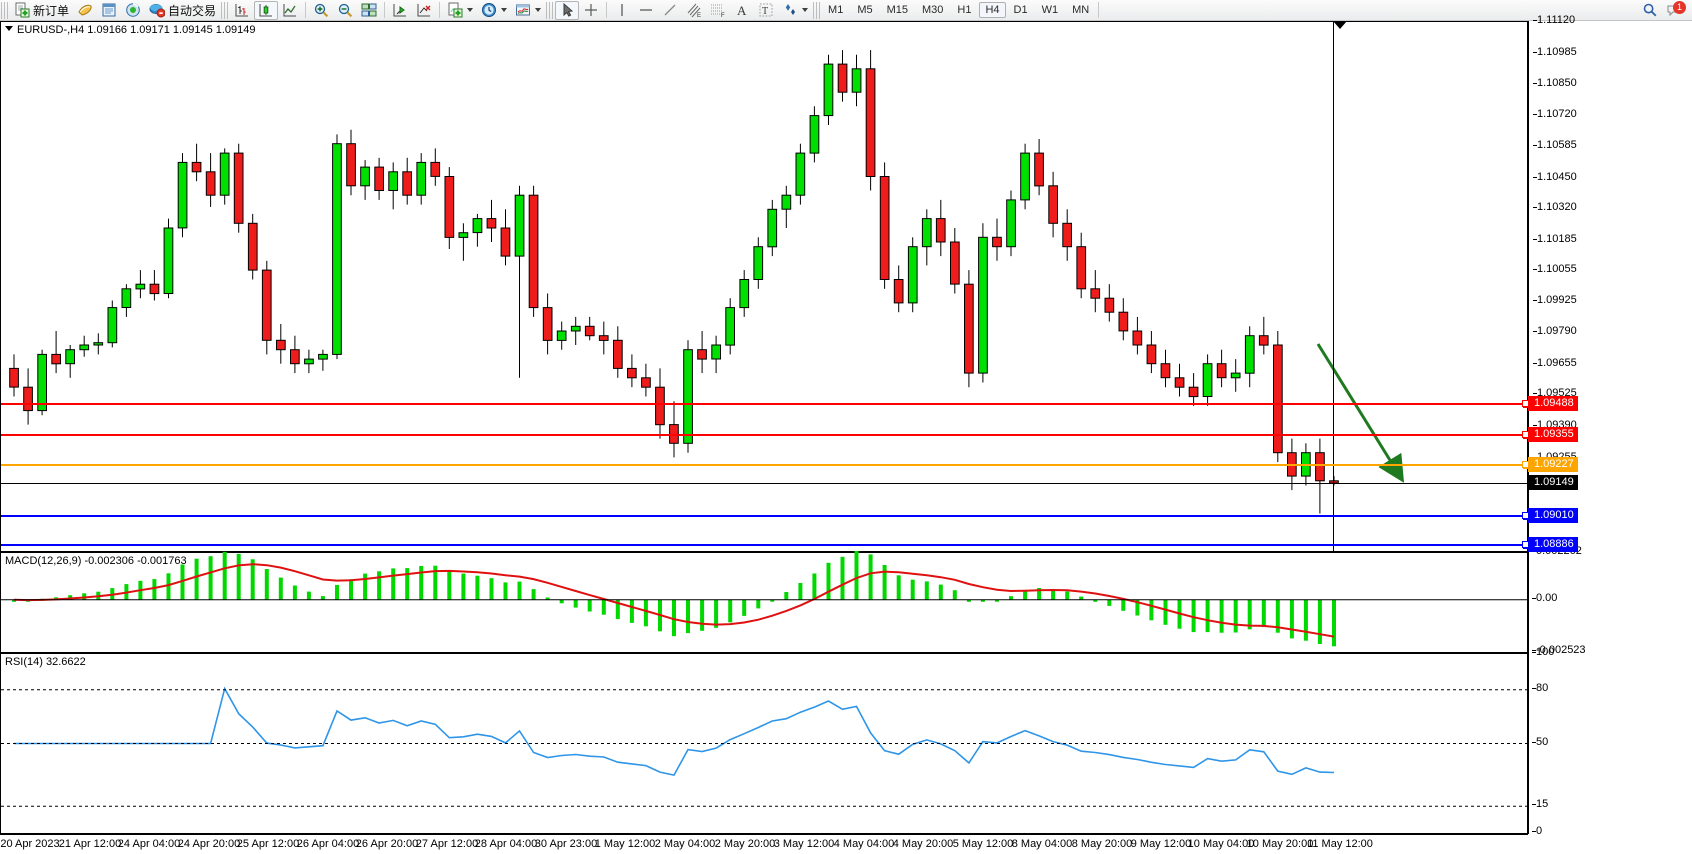 This screenshot has width=1692, height=854. I want to click on time-tick: 1 May 12:00, so click(625, 844).